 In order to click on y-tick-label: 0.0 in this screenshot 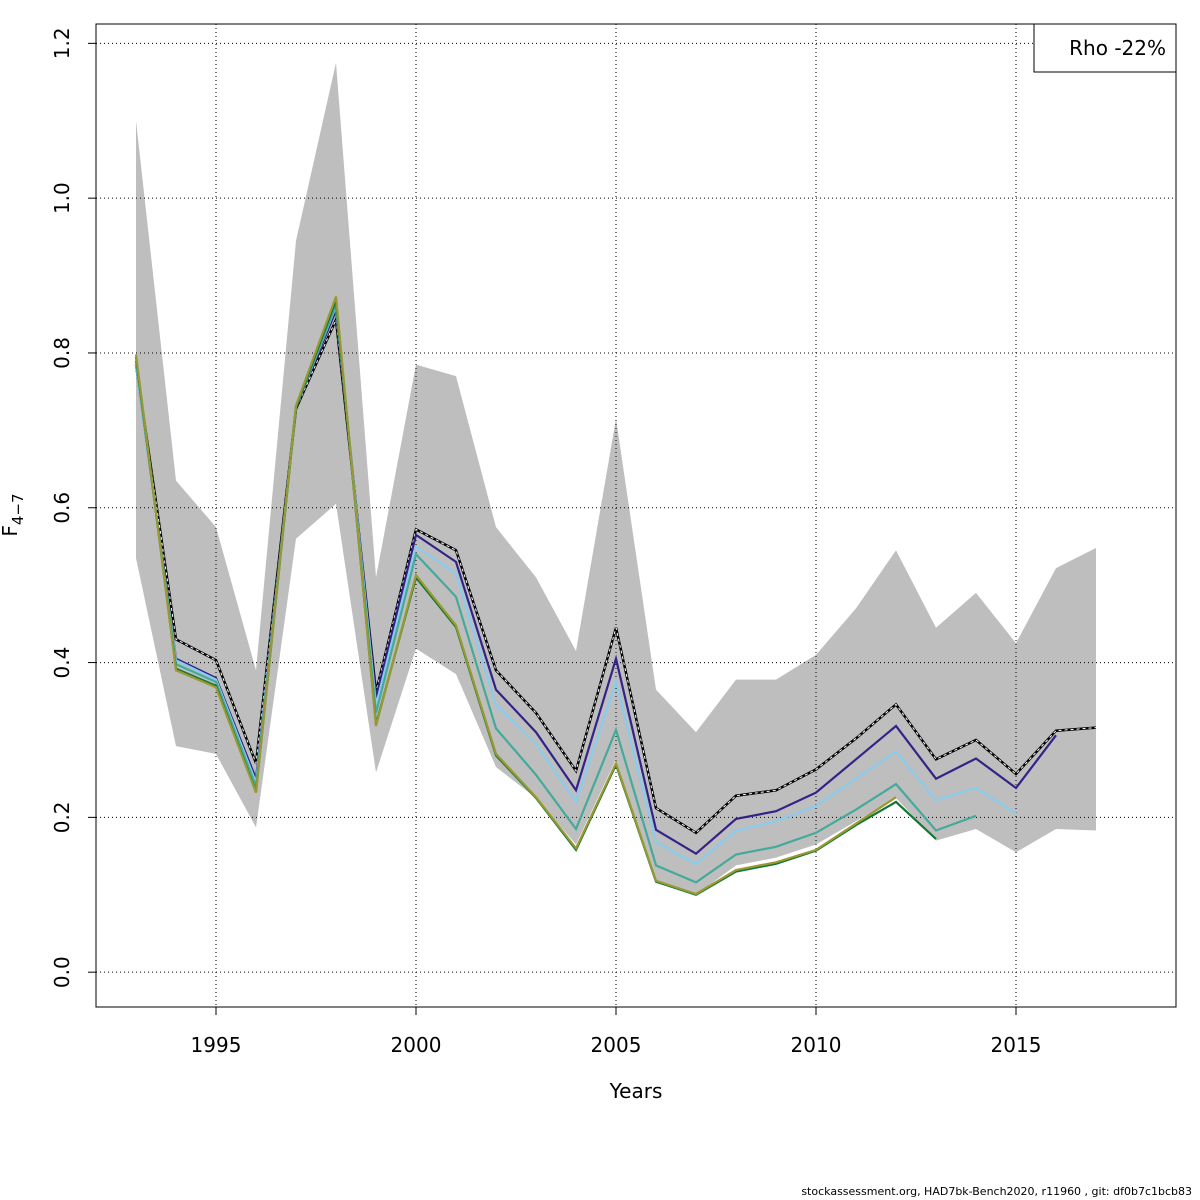, I will do `click(62, 972)`.